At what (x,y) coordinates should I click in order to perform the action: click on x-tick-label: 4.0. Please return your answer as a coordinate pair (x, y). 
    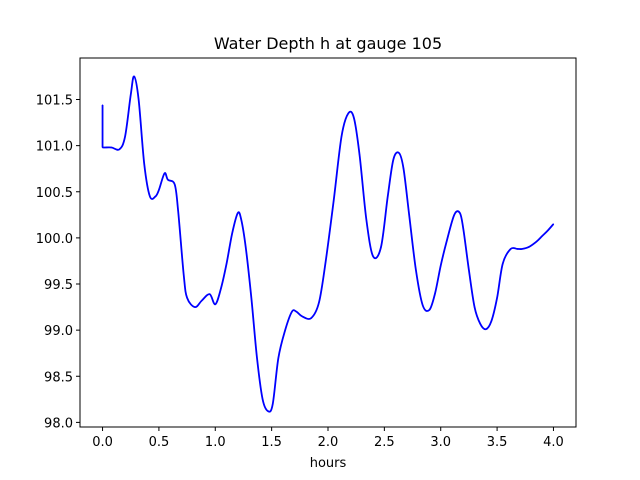
    Looking at the image, I should click on (553, 442).